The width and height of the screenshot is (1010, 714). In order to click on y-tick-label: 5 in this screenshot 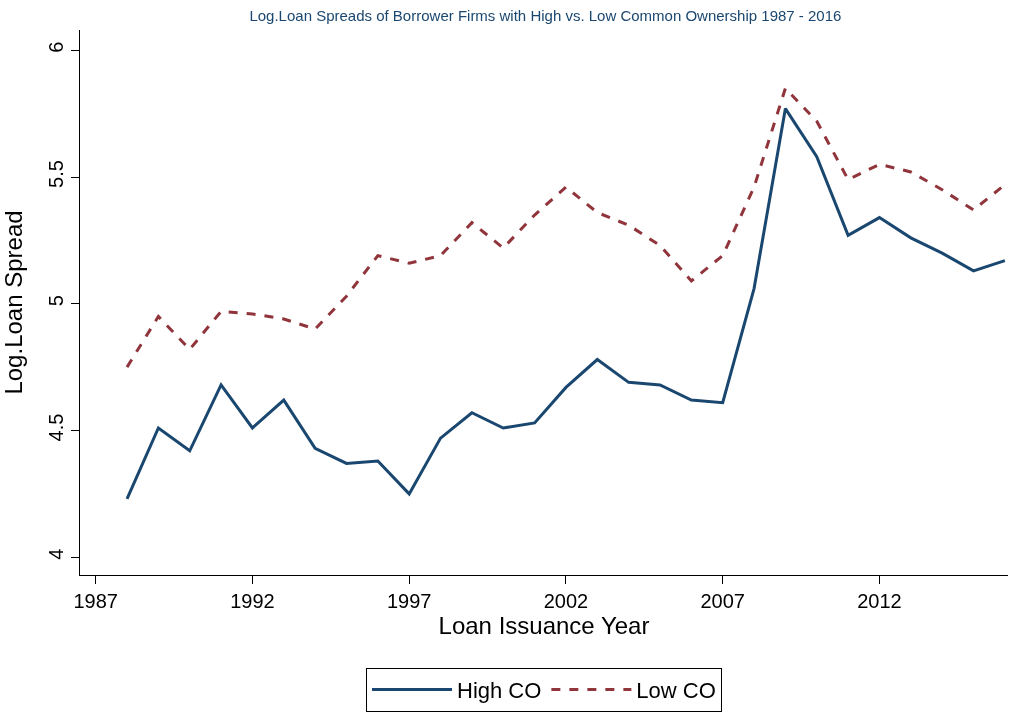, I will do `click(56, 301)`.